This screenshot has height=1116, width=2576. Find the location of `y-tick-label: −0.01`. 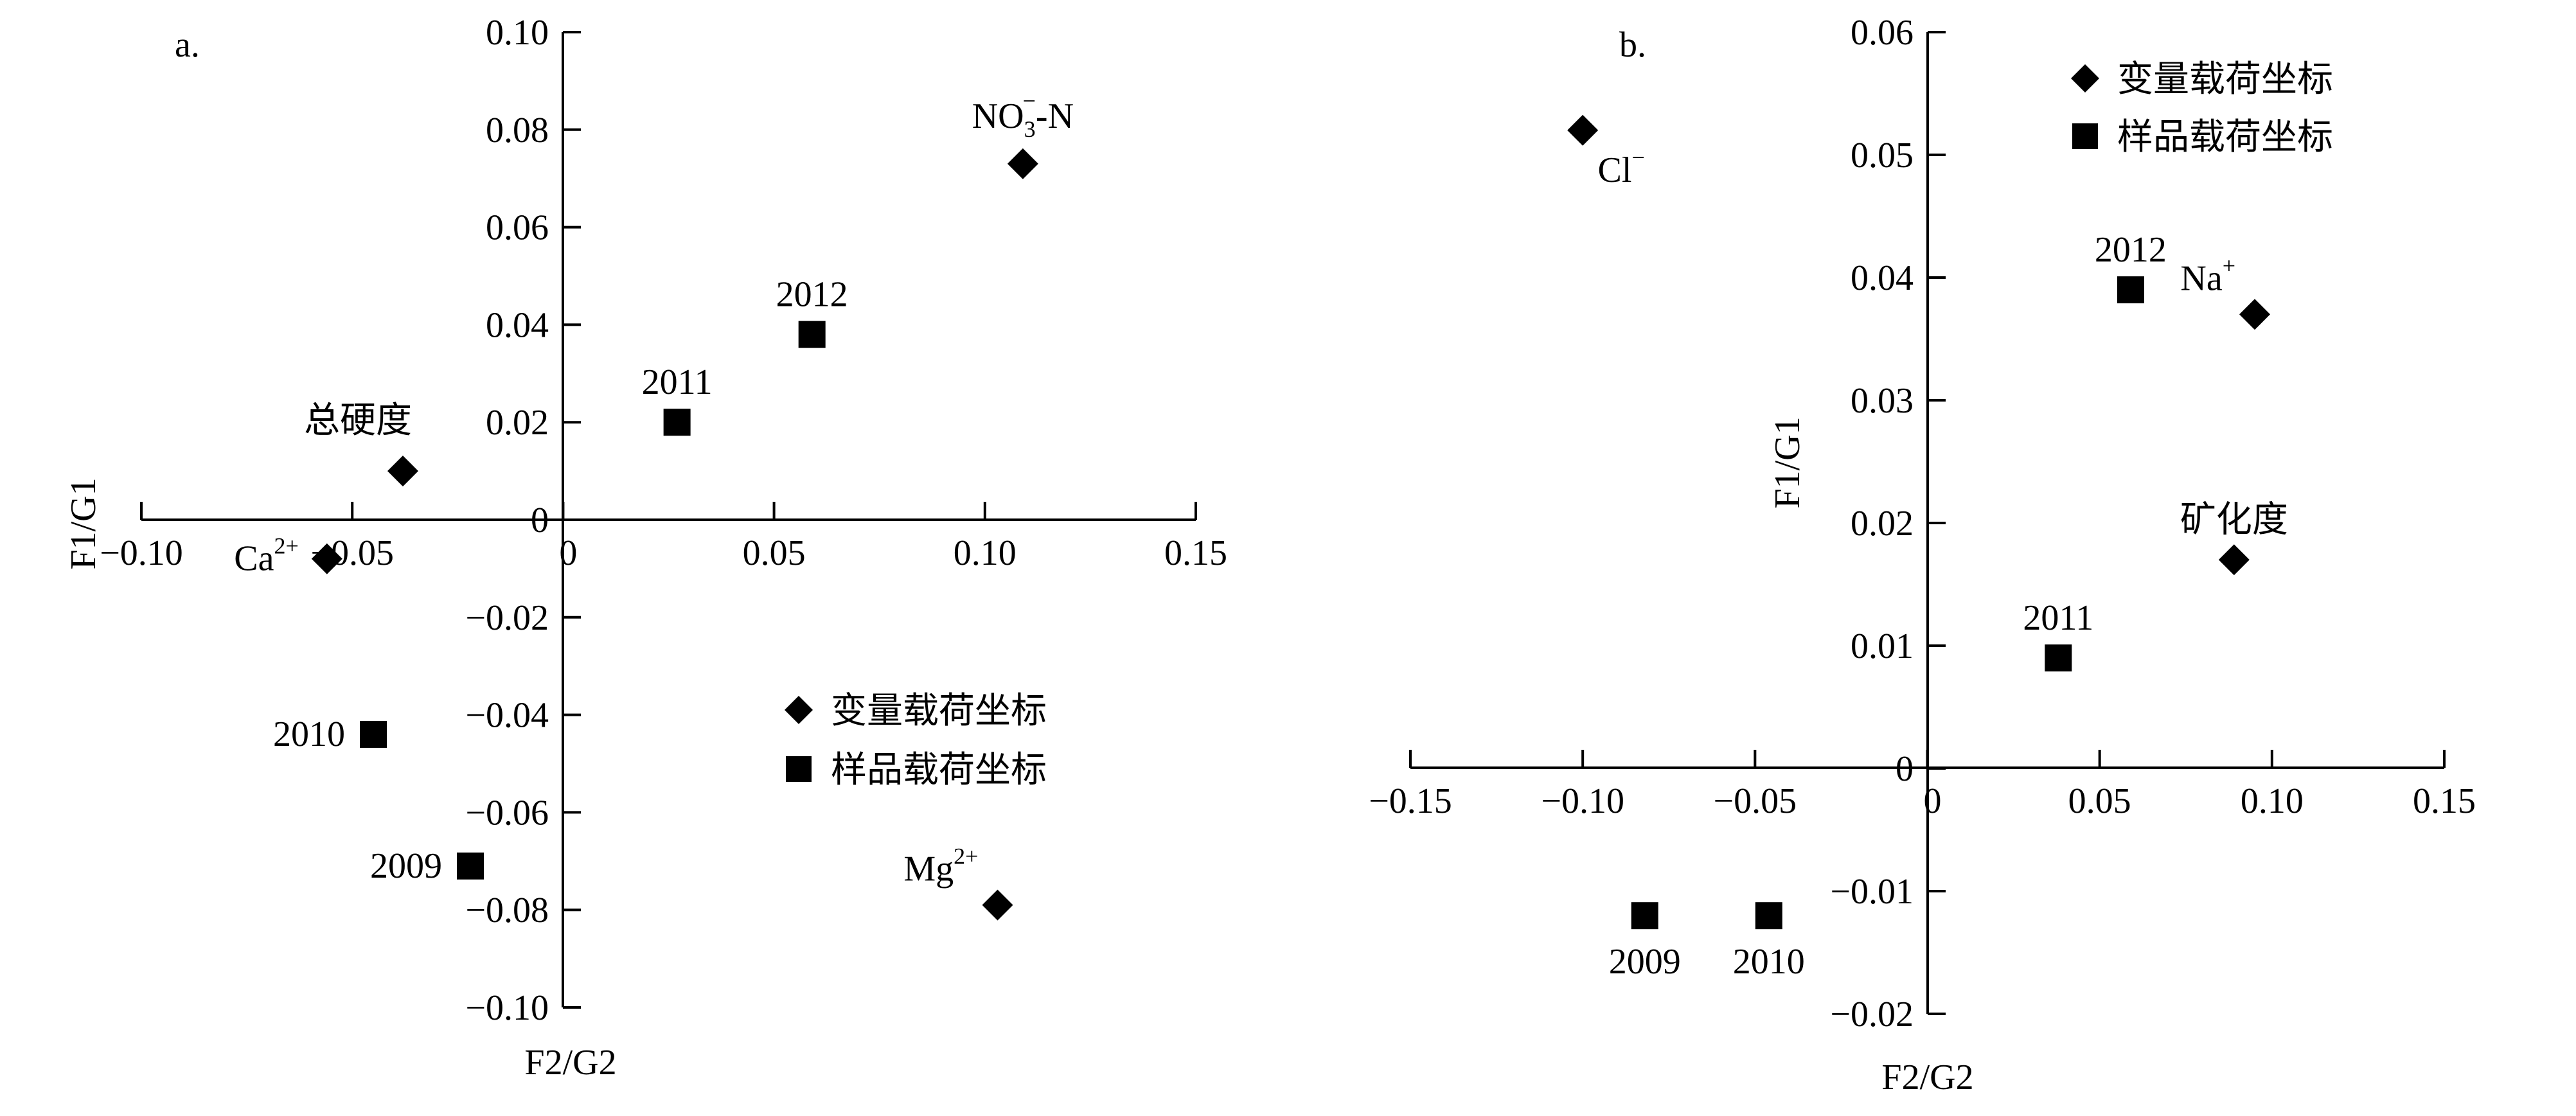

y-tick-label: −0.01 is located at coordinates (1872, 892).